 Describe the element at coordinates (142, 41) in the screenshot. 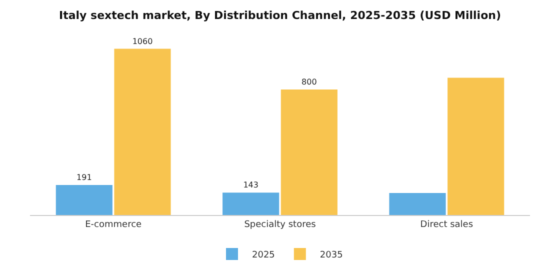

I see `data-label: 1060` at that location.